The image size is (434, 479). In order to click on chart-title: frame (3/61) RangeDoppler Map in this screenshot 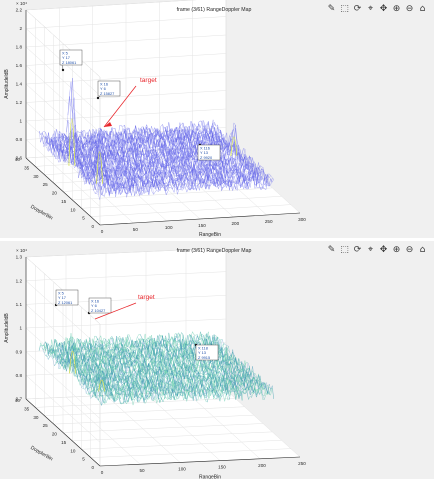, I will do `click(214, 251)`.